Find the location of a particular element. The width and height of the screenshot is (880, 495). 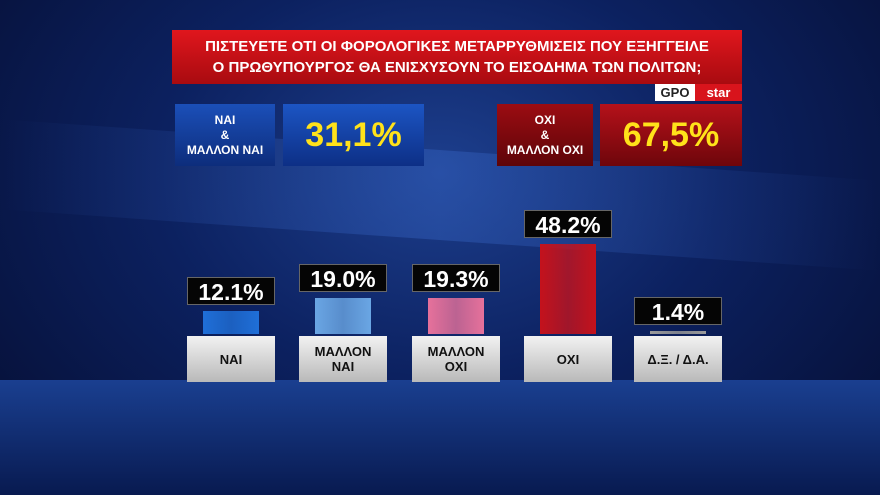

value-label: 12.1% is located at coordinates (231, 291).